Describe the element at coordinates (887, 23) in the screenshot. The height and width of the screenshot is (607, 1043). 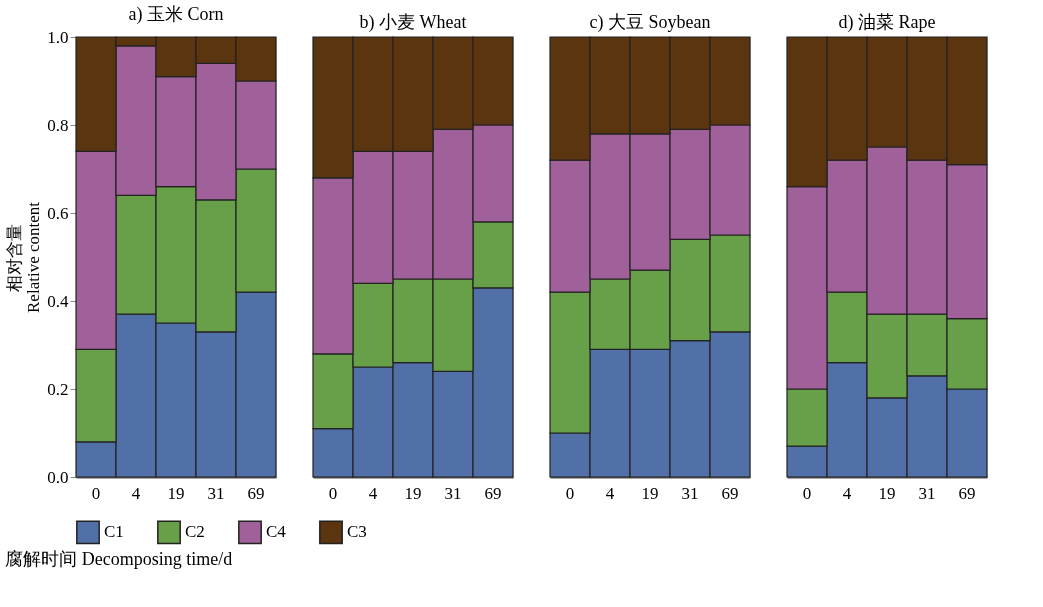
I see `chart-title: d) 油菜 Rape` at that location.